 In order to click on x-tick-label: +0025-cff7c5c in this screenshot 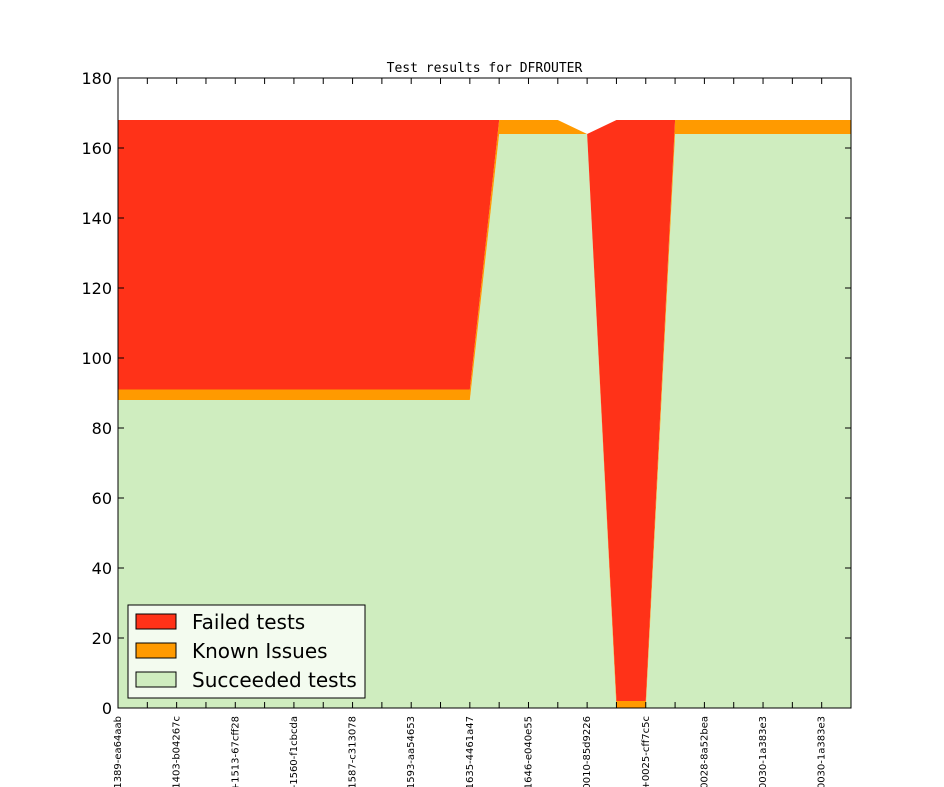, I will do `click(646, 751)`.